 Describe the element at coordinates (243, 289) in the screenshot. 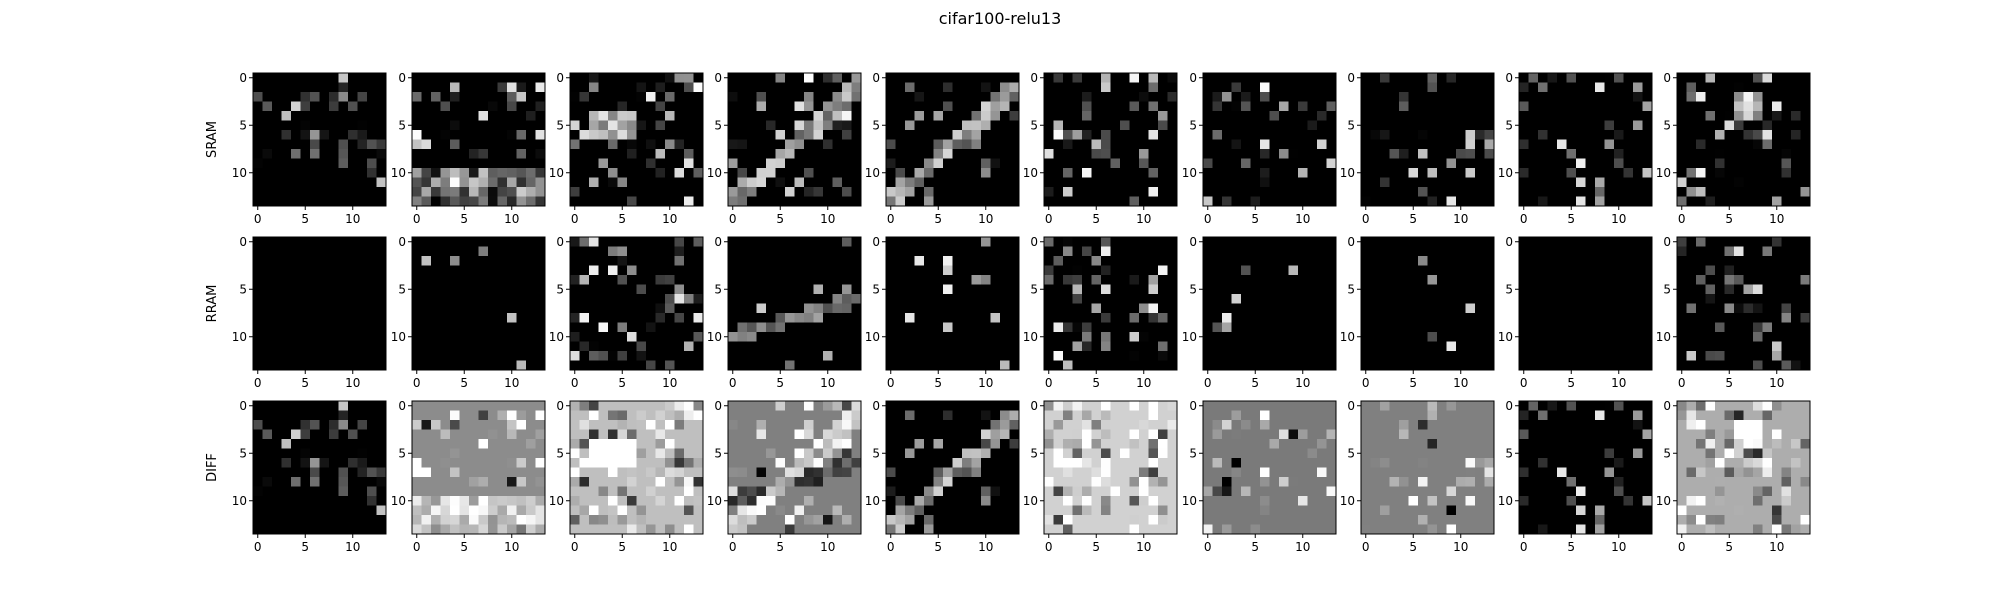

I see `y-tick-label: 5` at that location.